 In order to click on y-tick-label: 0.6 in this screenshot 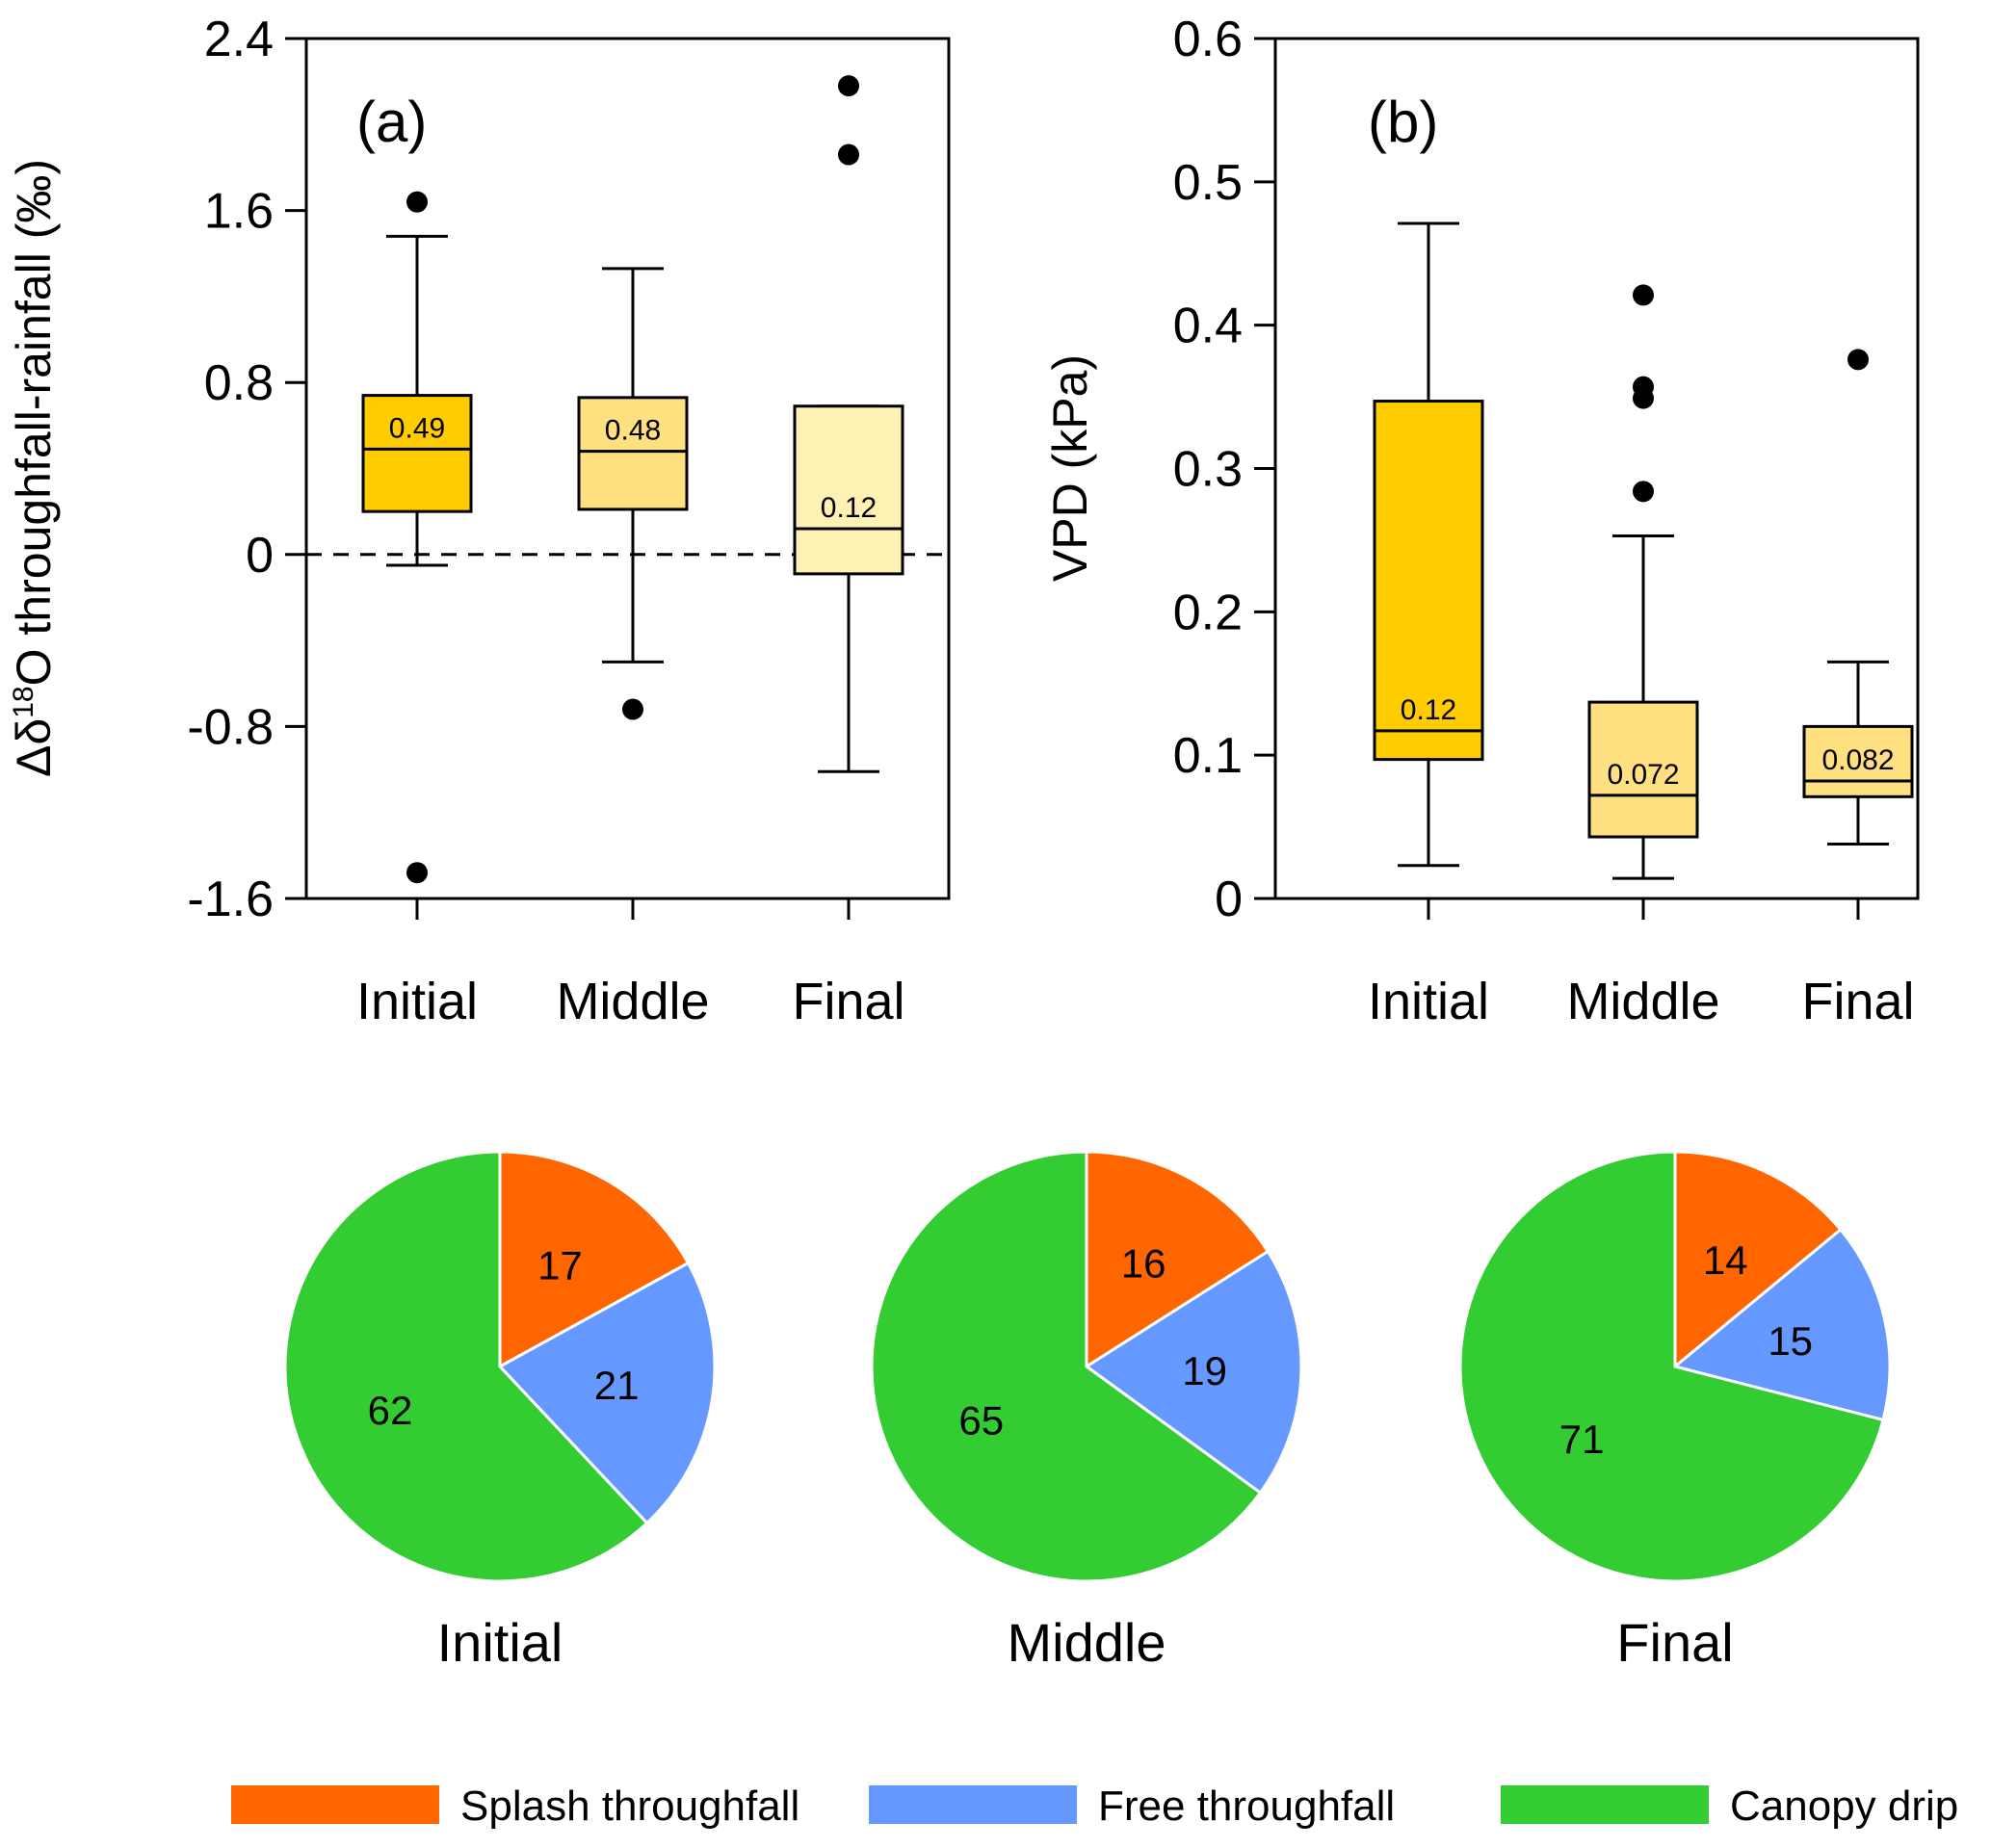, I will do `click(1208, 39)`.